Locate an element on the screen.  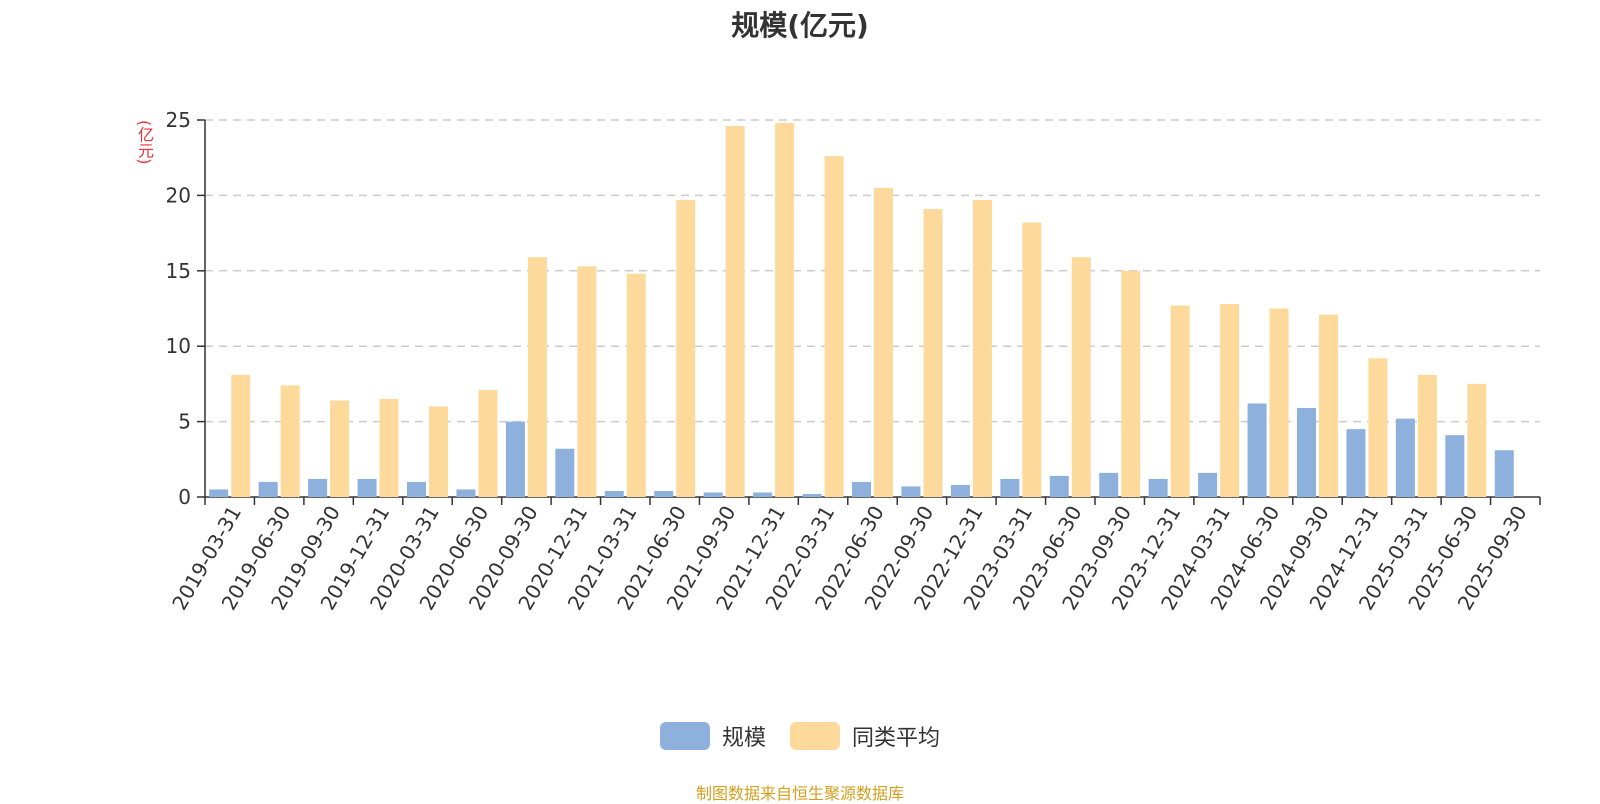
legend-item-category-average: 同类平均 is located at coordinates (865, 736).